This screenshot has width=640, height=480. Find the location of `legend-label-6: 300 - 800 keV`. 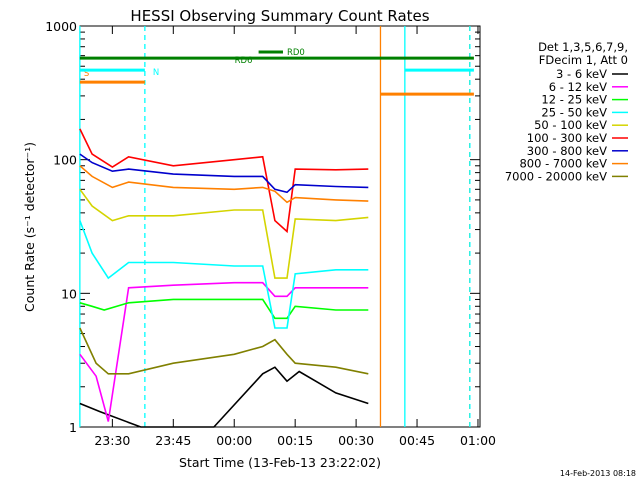

legend-label-6: 300 - 800 keV is located at coordinates (567, 151).